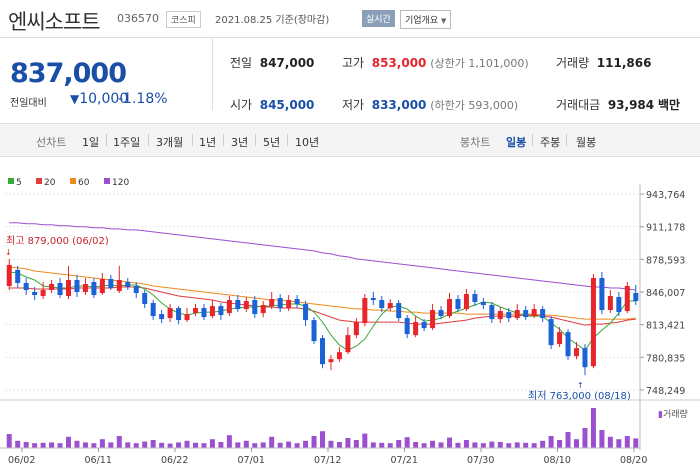  I want to click on min-arrow-icon: ↑, so click(580, 385).